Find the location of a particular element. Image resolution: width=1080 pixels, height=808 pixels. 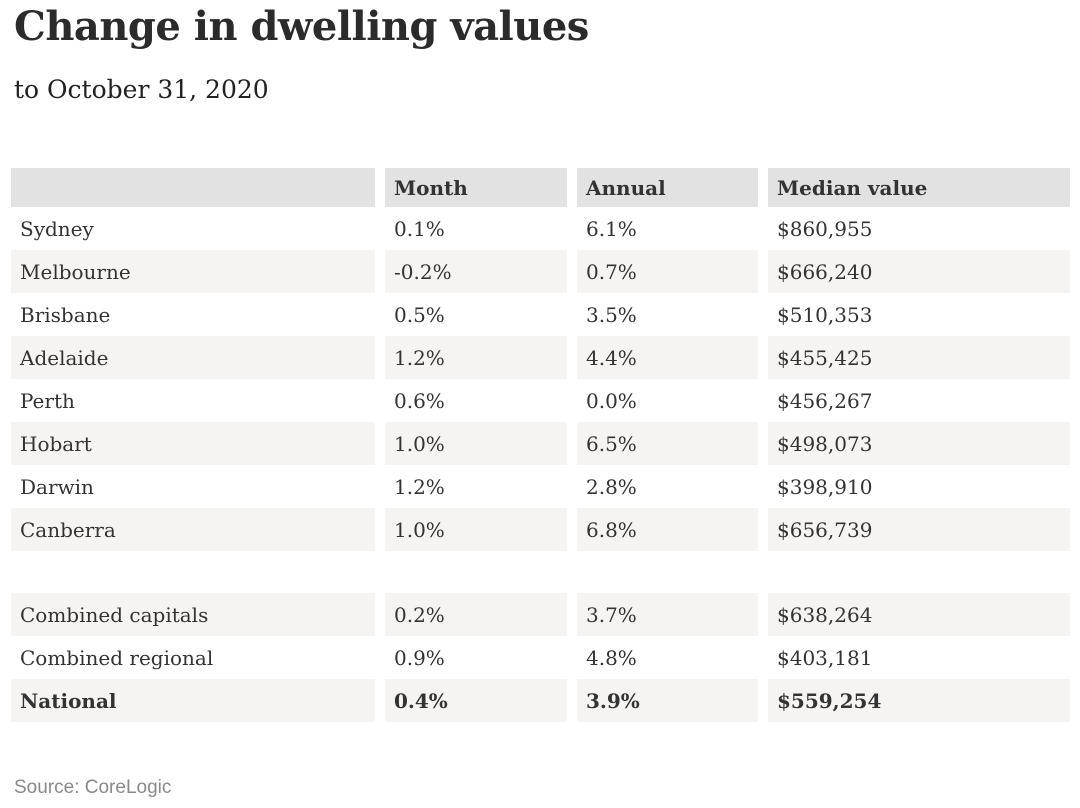

table-row-melbourne: Melbourne -0.2% 0.7% $666,240 is located at coordinates (540, 271).